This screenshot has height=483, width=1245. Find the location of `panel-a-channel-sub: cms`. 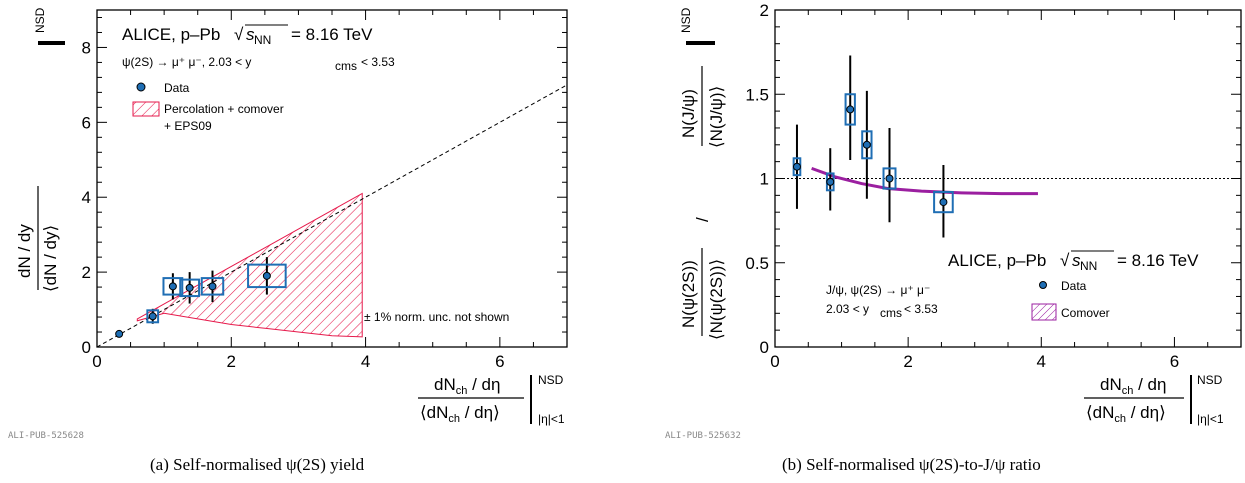

panel-a-channel-sub: cms is located at coordinates (346, 66).